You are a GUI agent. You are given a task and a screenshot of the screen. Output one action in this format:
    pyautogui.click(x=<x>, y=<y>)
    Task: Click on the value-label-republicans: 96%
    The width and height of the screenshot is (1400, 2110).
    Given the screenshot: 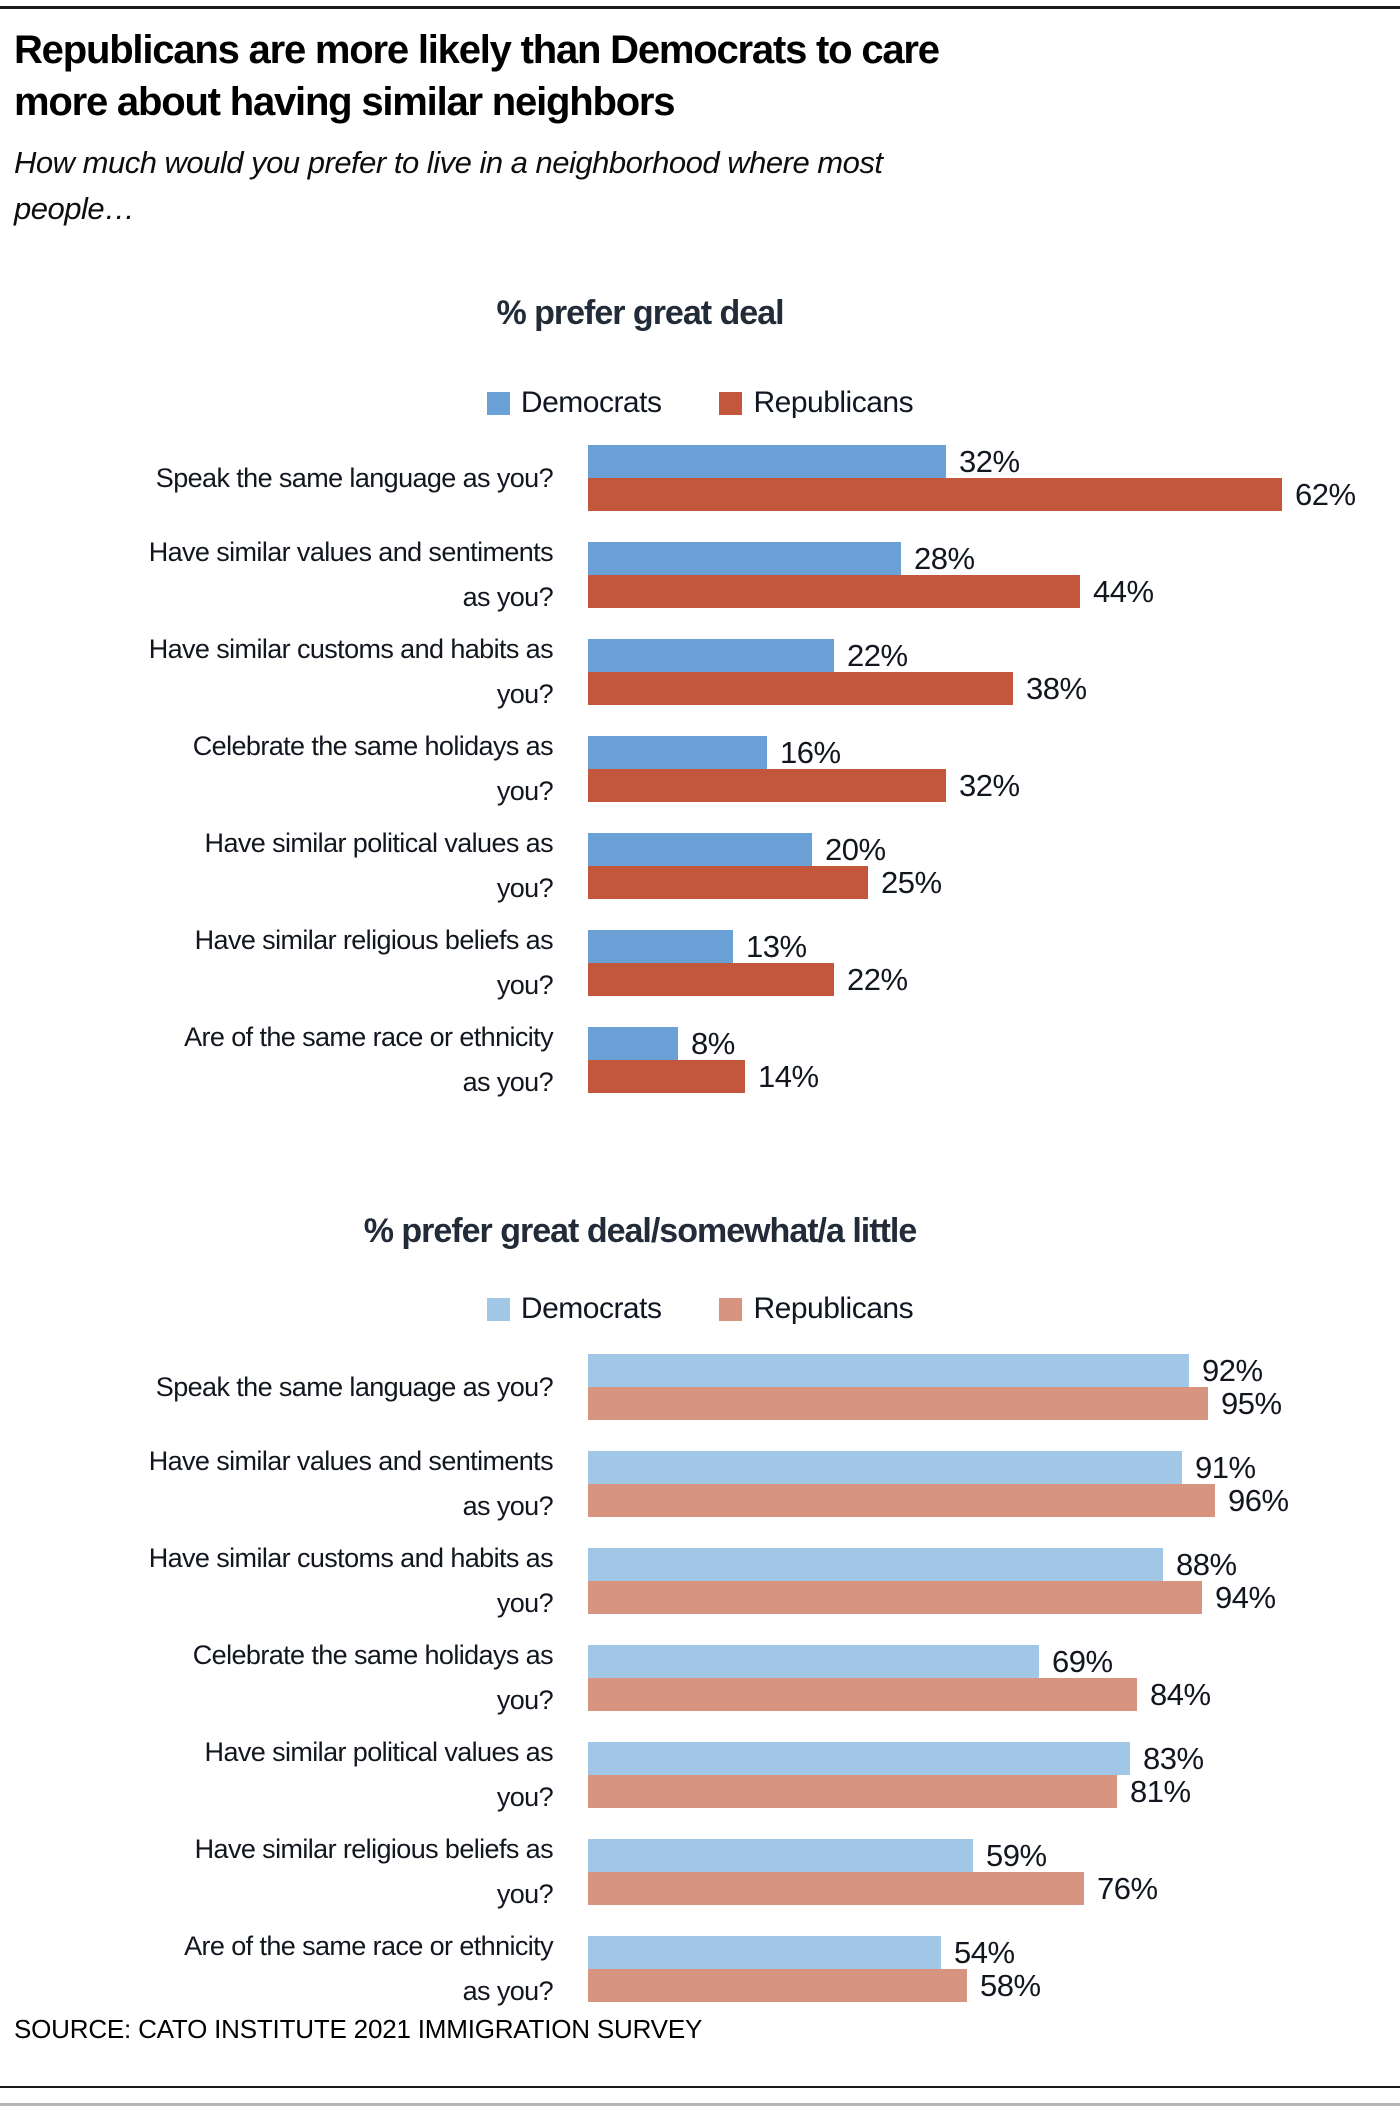 What is the action you would take?
    pyautogui.click(x=1258, y=1500)
    